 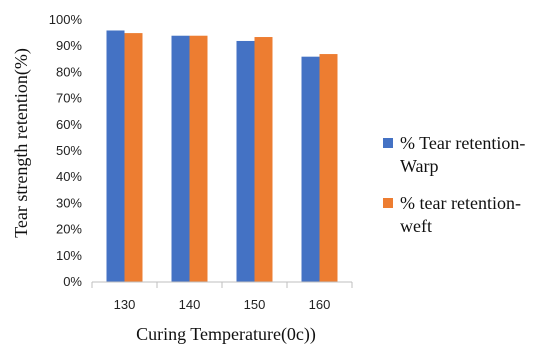 What do you see at coordinates (69, 229) in the screenshot?
I see `y-tick-label: 20%` at bounding box center [69, 229].